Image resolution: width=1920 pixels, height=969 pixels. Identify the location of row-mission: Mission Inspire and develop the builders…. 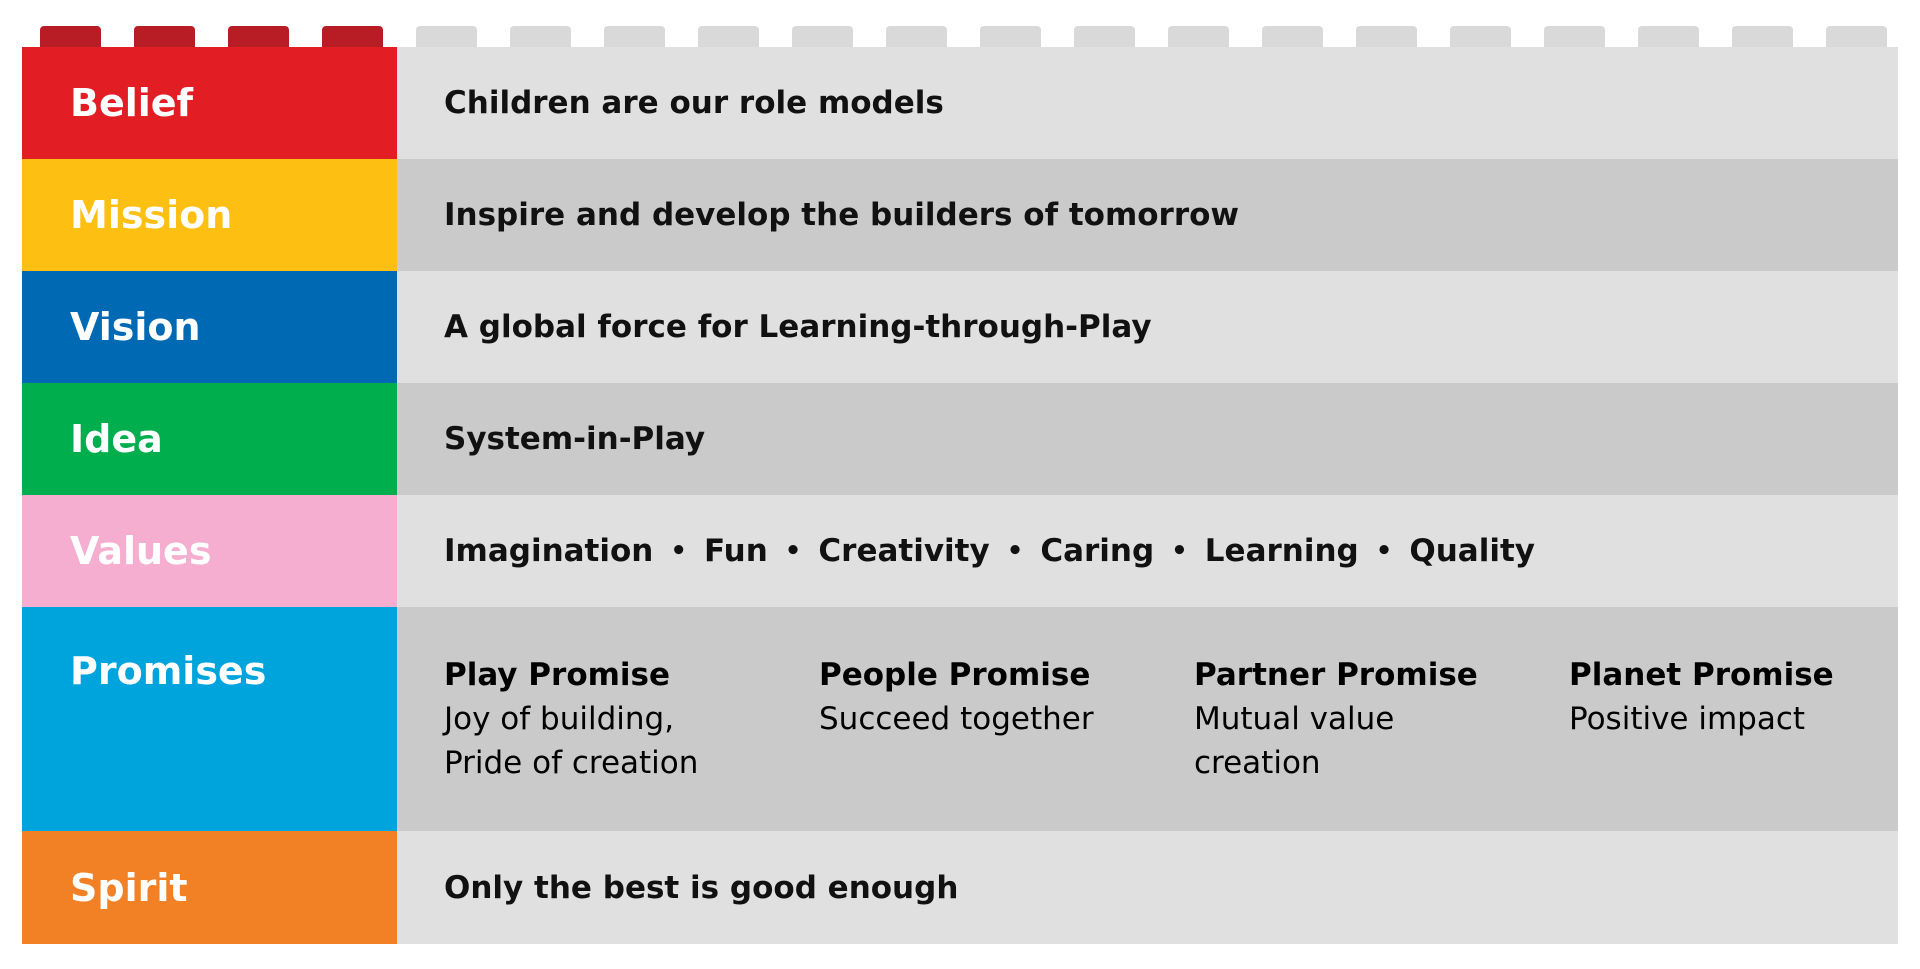
(960, 215).